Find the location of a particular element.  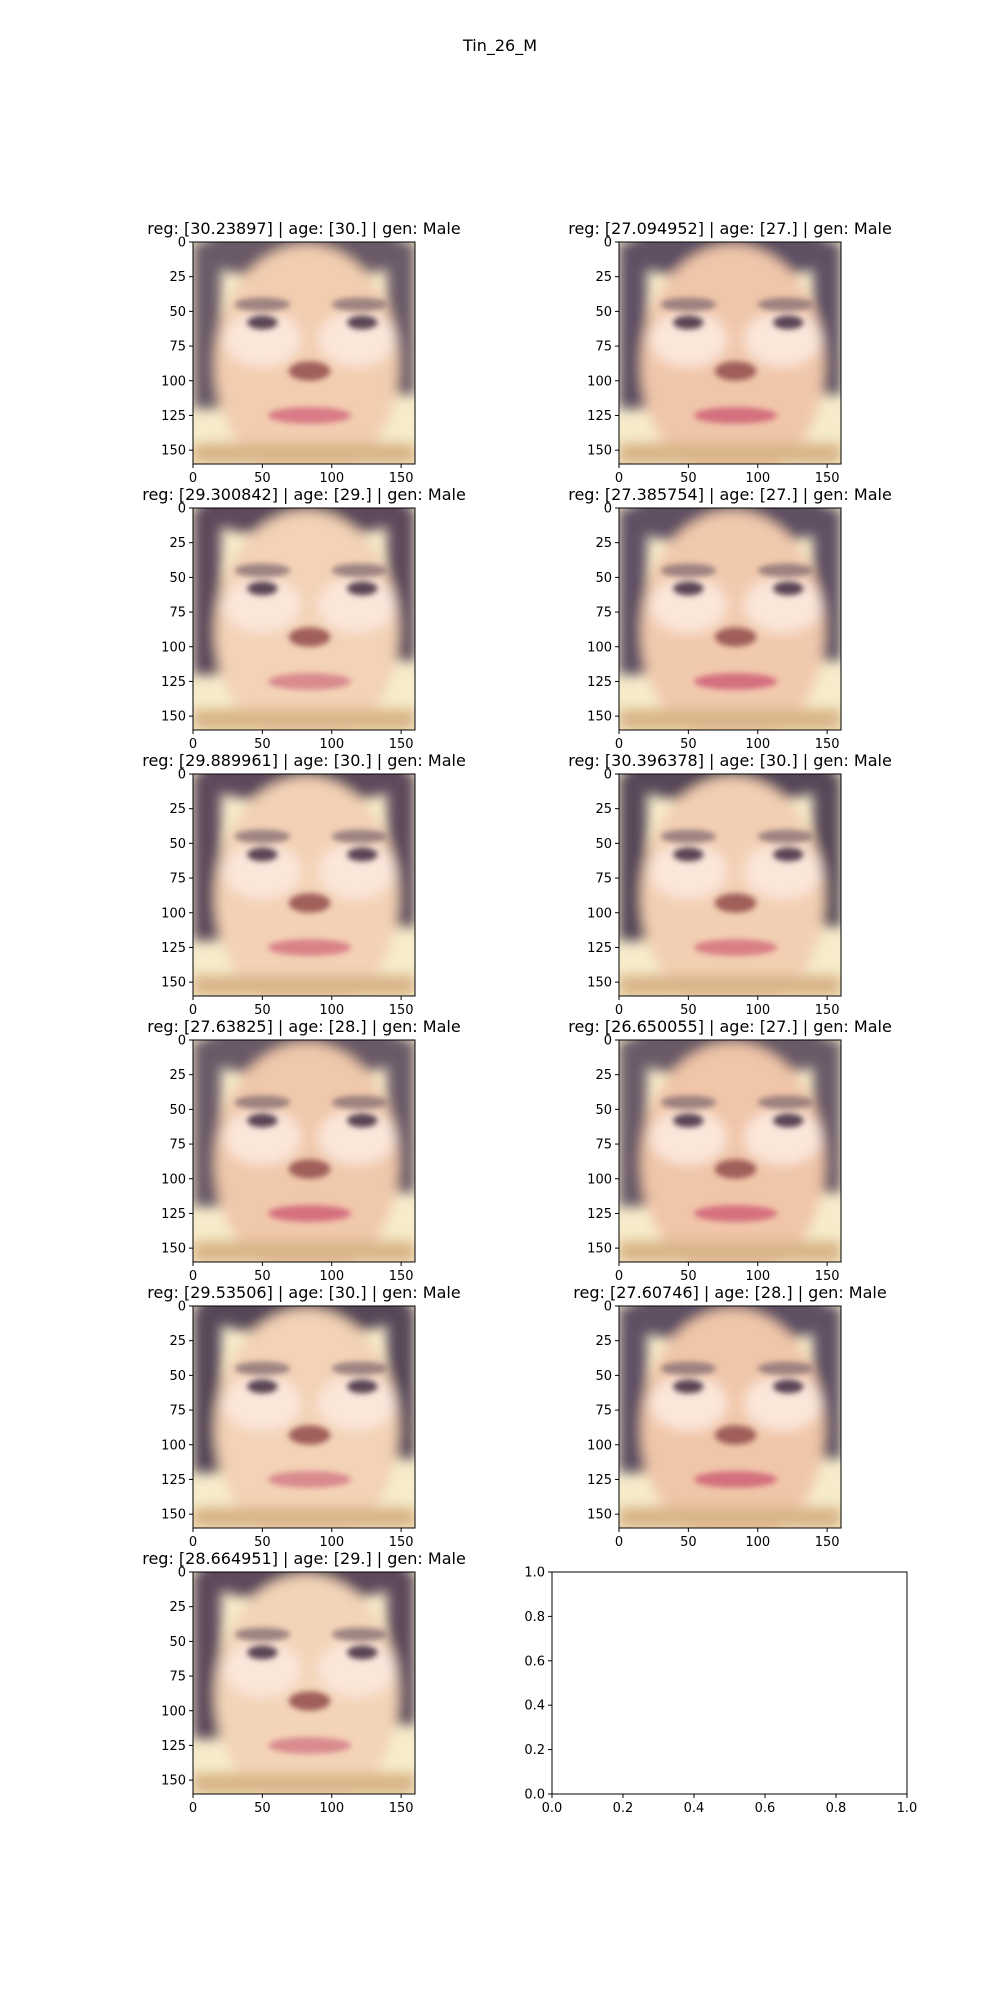

subplot-title: reg: [27.60746] | age: [28.] | gen: Male is located at coordinates (729, 1292).